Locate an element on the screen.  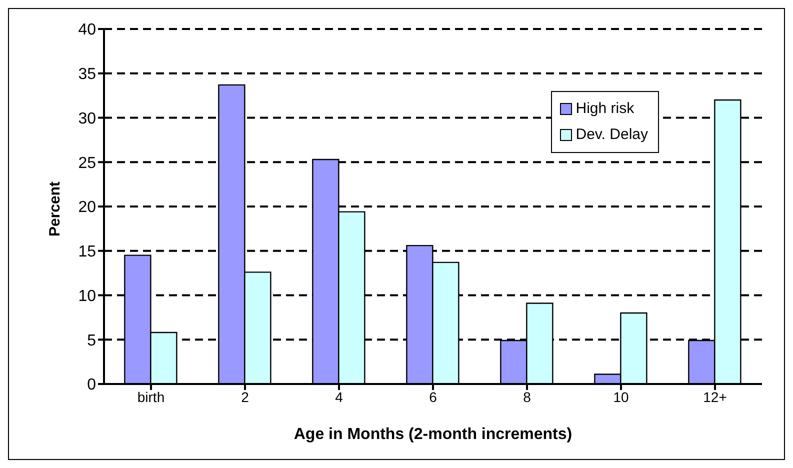
y-axis-title: Percent is located at coordinates (55, 208).